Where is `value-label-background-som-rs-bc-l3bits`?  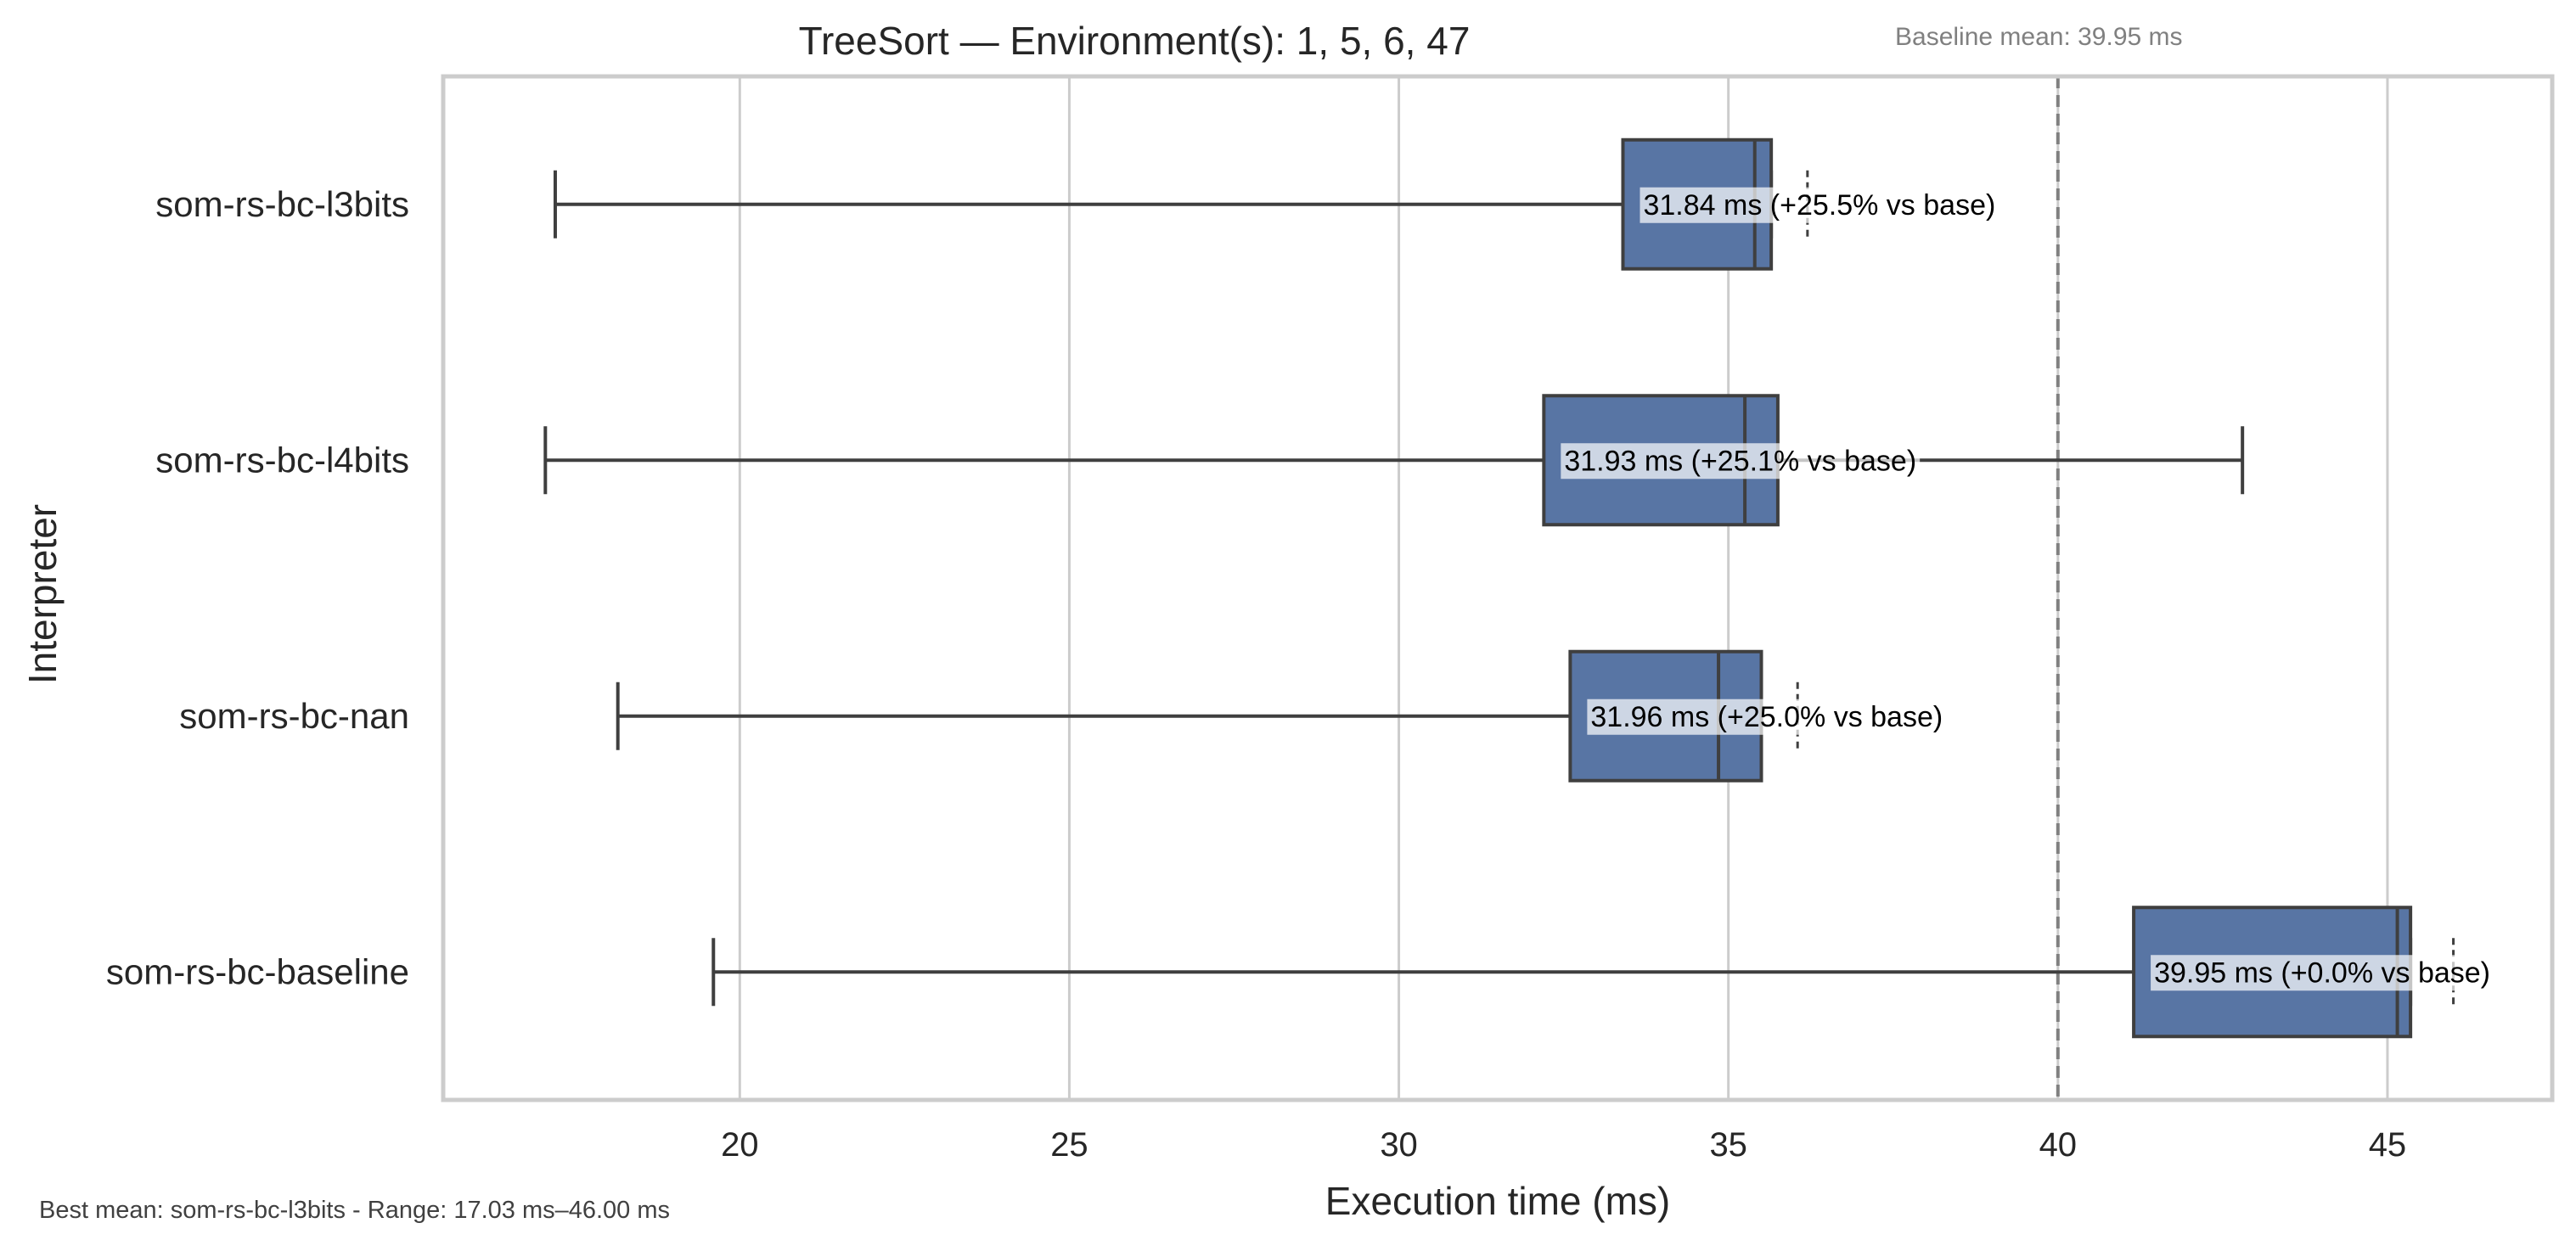 value-label-background-som-rs-bc-l3bits is located at coordinates (1819, 205).